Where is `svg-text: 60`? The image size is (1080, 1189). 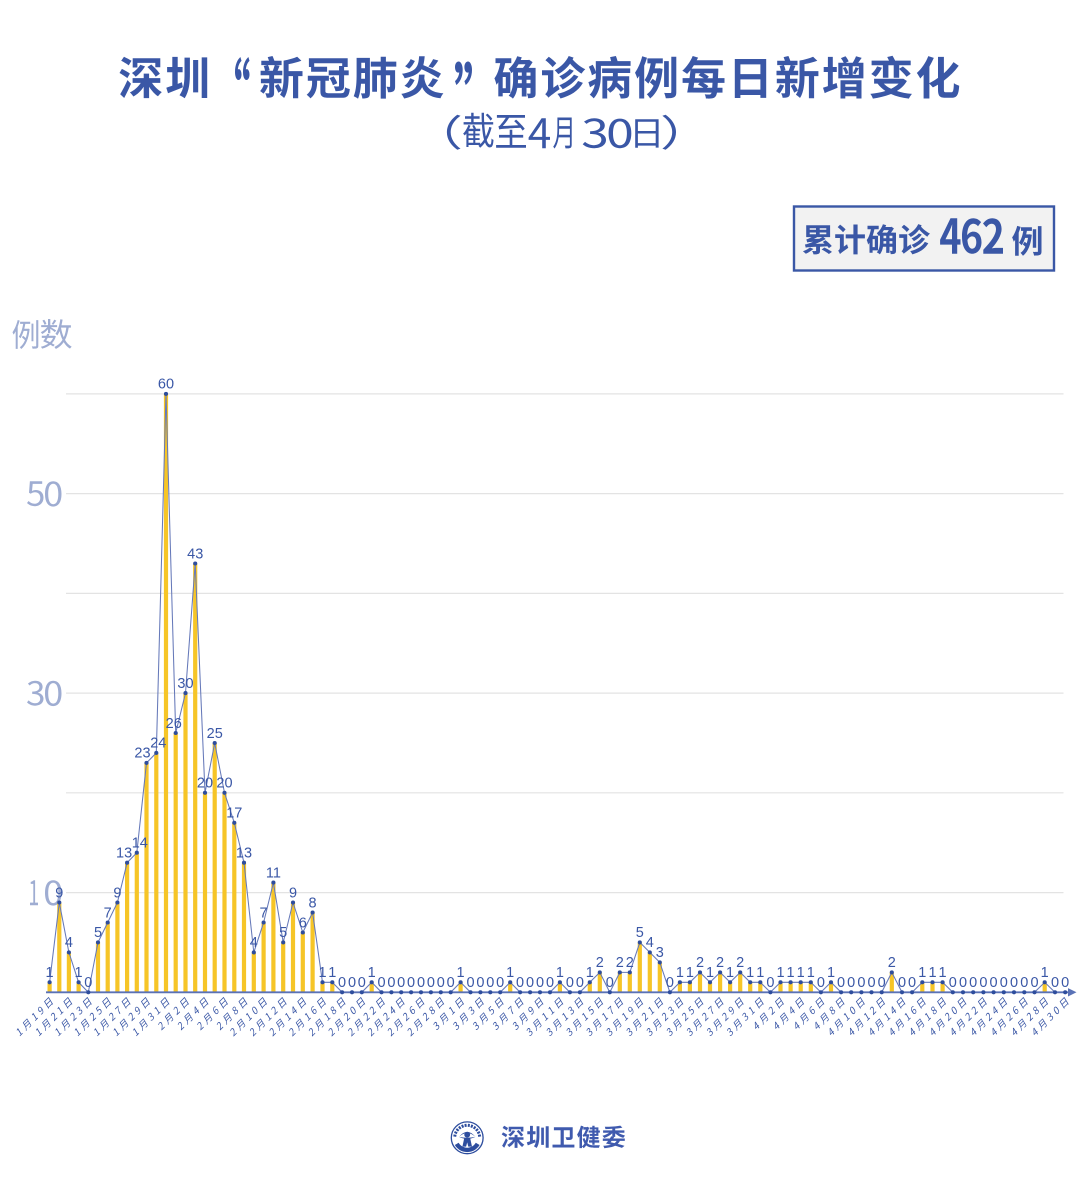 svg-text: 60 is located at coordinates (166, 385).